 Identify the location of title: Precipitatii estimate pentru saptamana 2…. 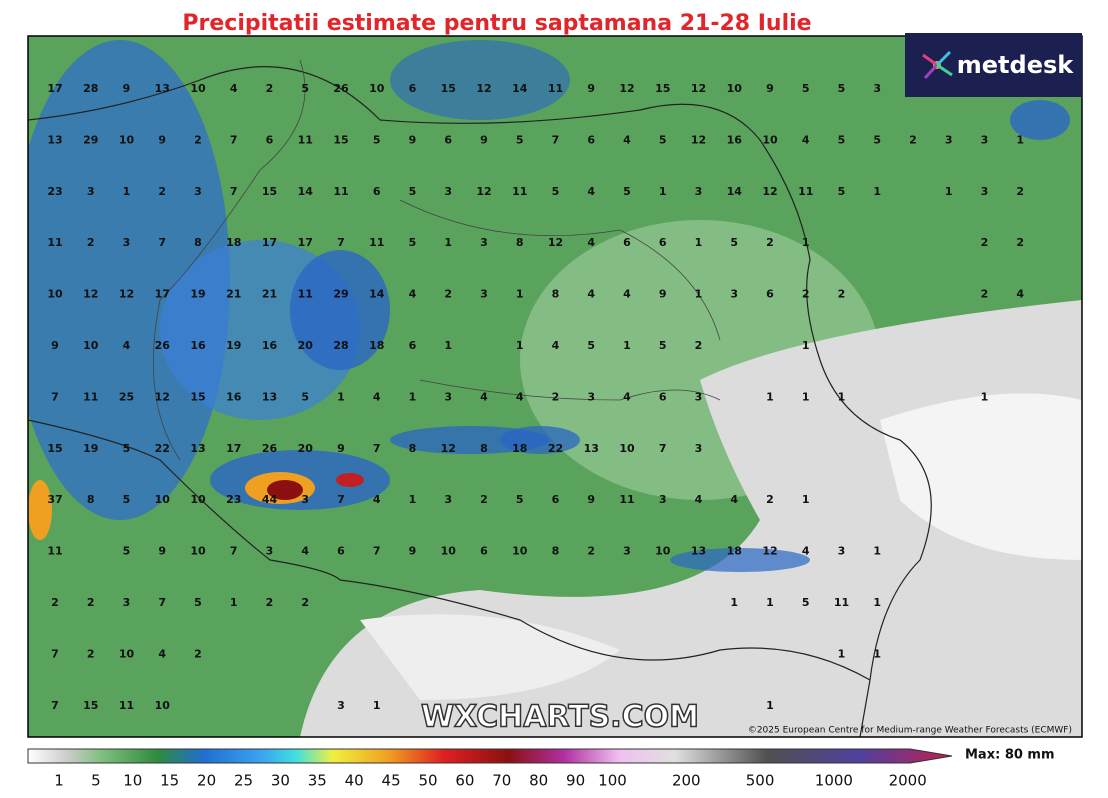
(496, 23).